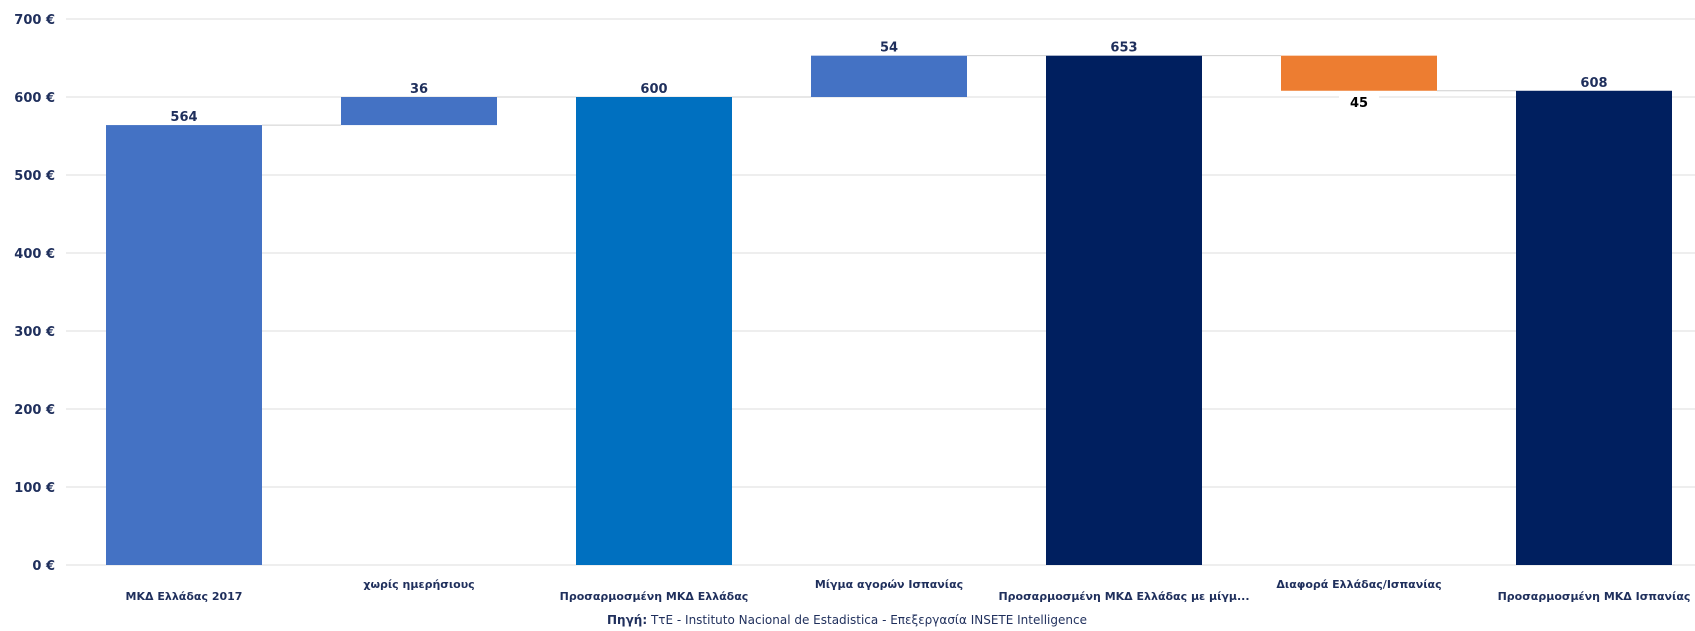 The image size is (1695, 631). What do you see at coordinates (1359, 73) in the screenshot?
I see `bar-decrease` at bounding box center [1359, 73].